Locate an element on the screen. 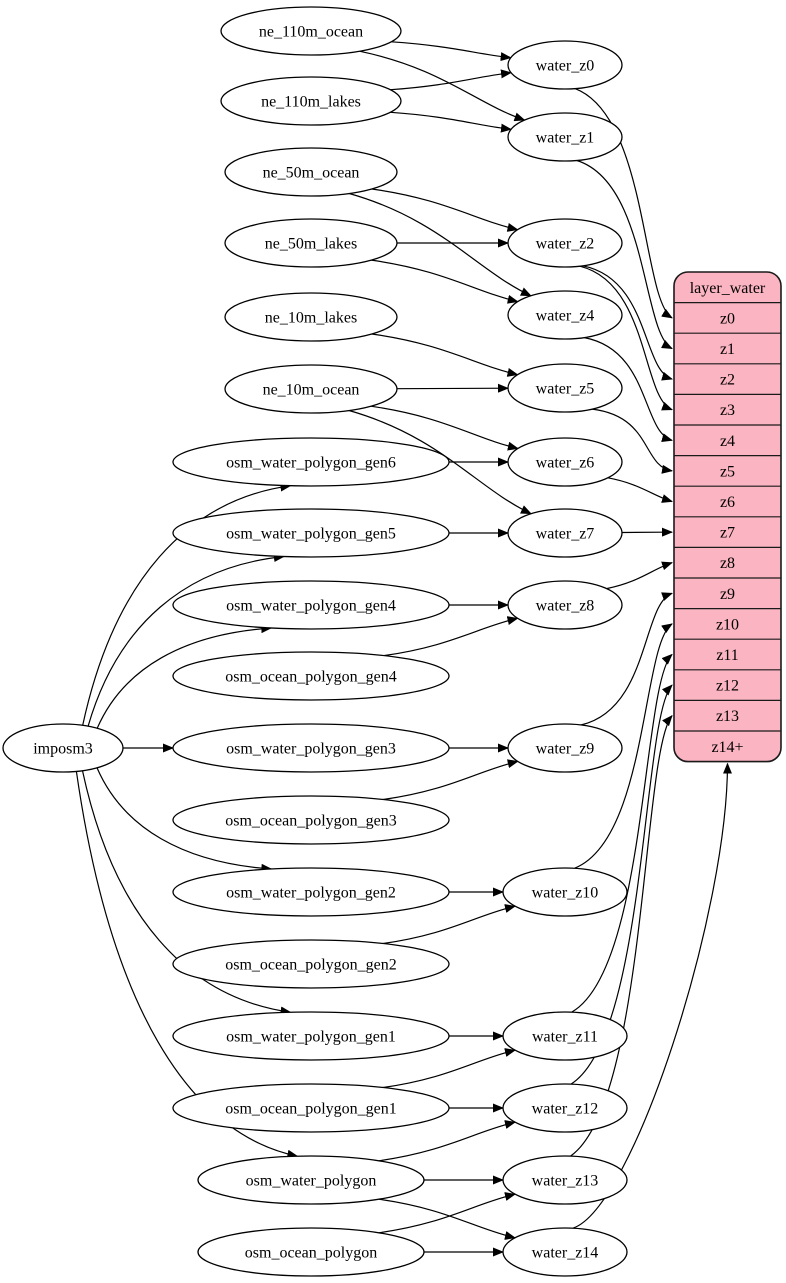 Image resolution: width=786 pixels, height=1283 pixels. edge-water_z11-to-z11 is located at coordinates (622, 833).